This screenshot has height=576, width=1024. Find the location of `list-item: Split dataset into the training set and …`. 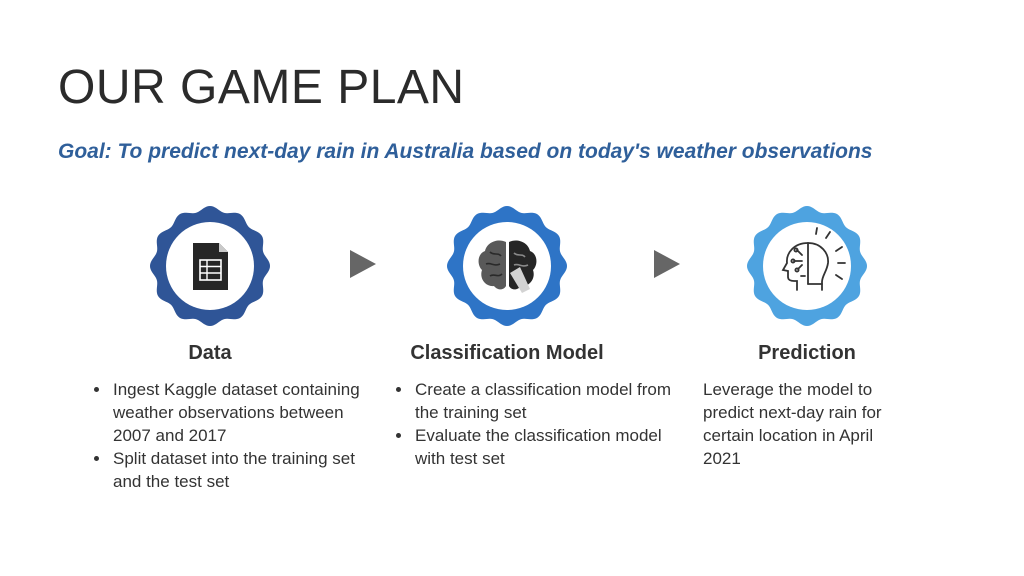

list-item: Split dataset into the training set and … is located at coordinates (237, 470).